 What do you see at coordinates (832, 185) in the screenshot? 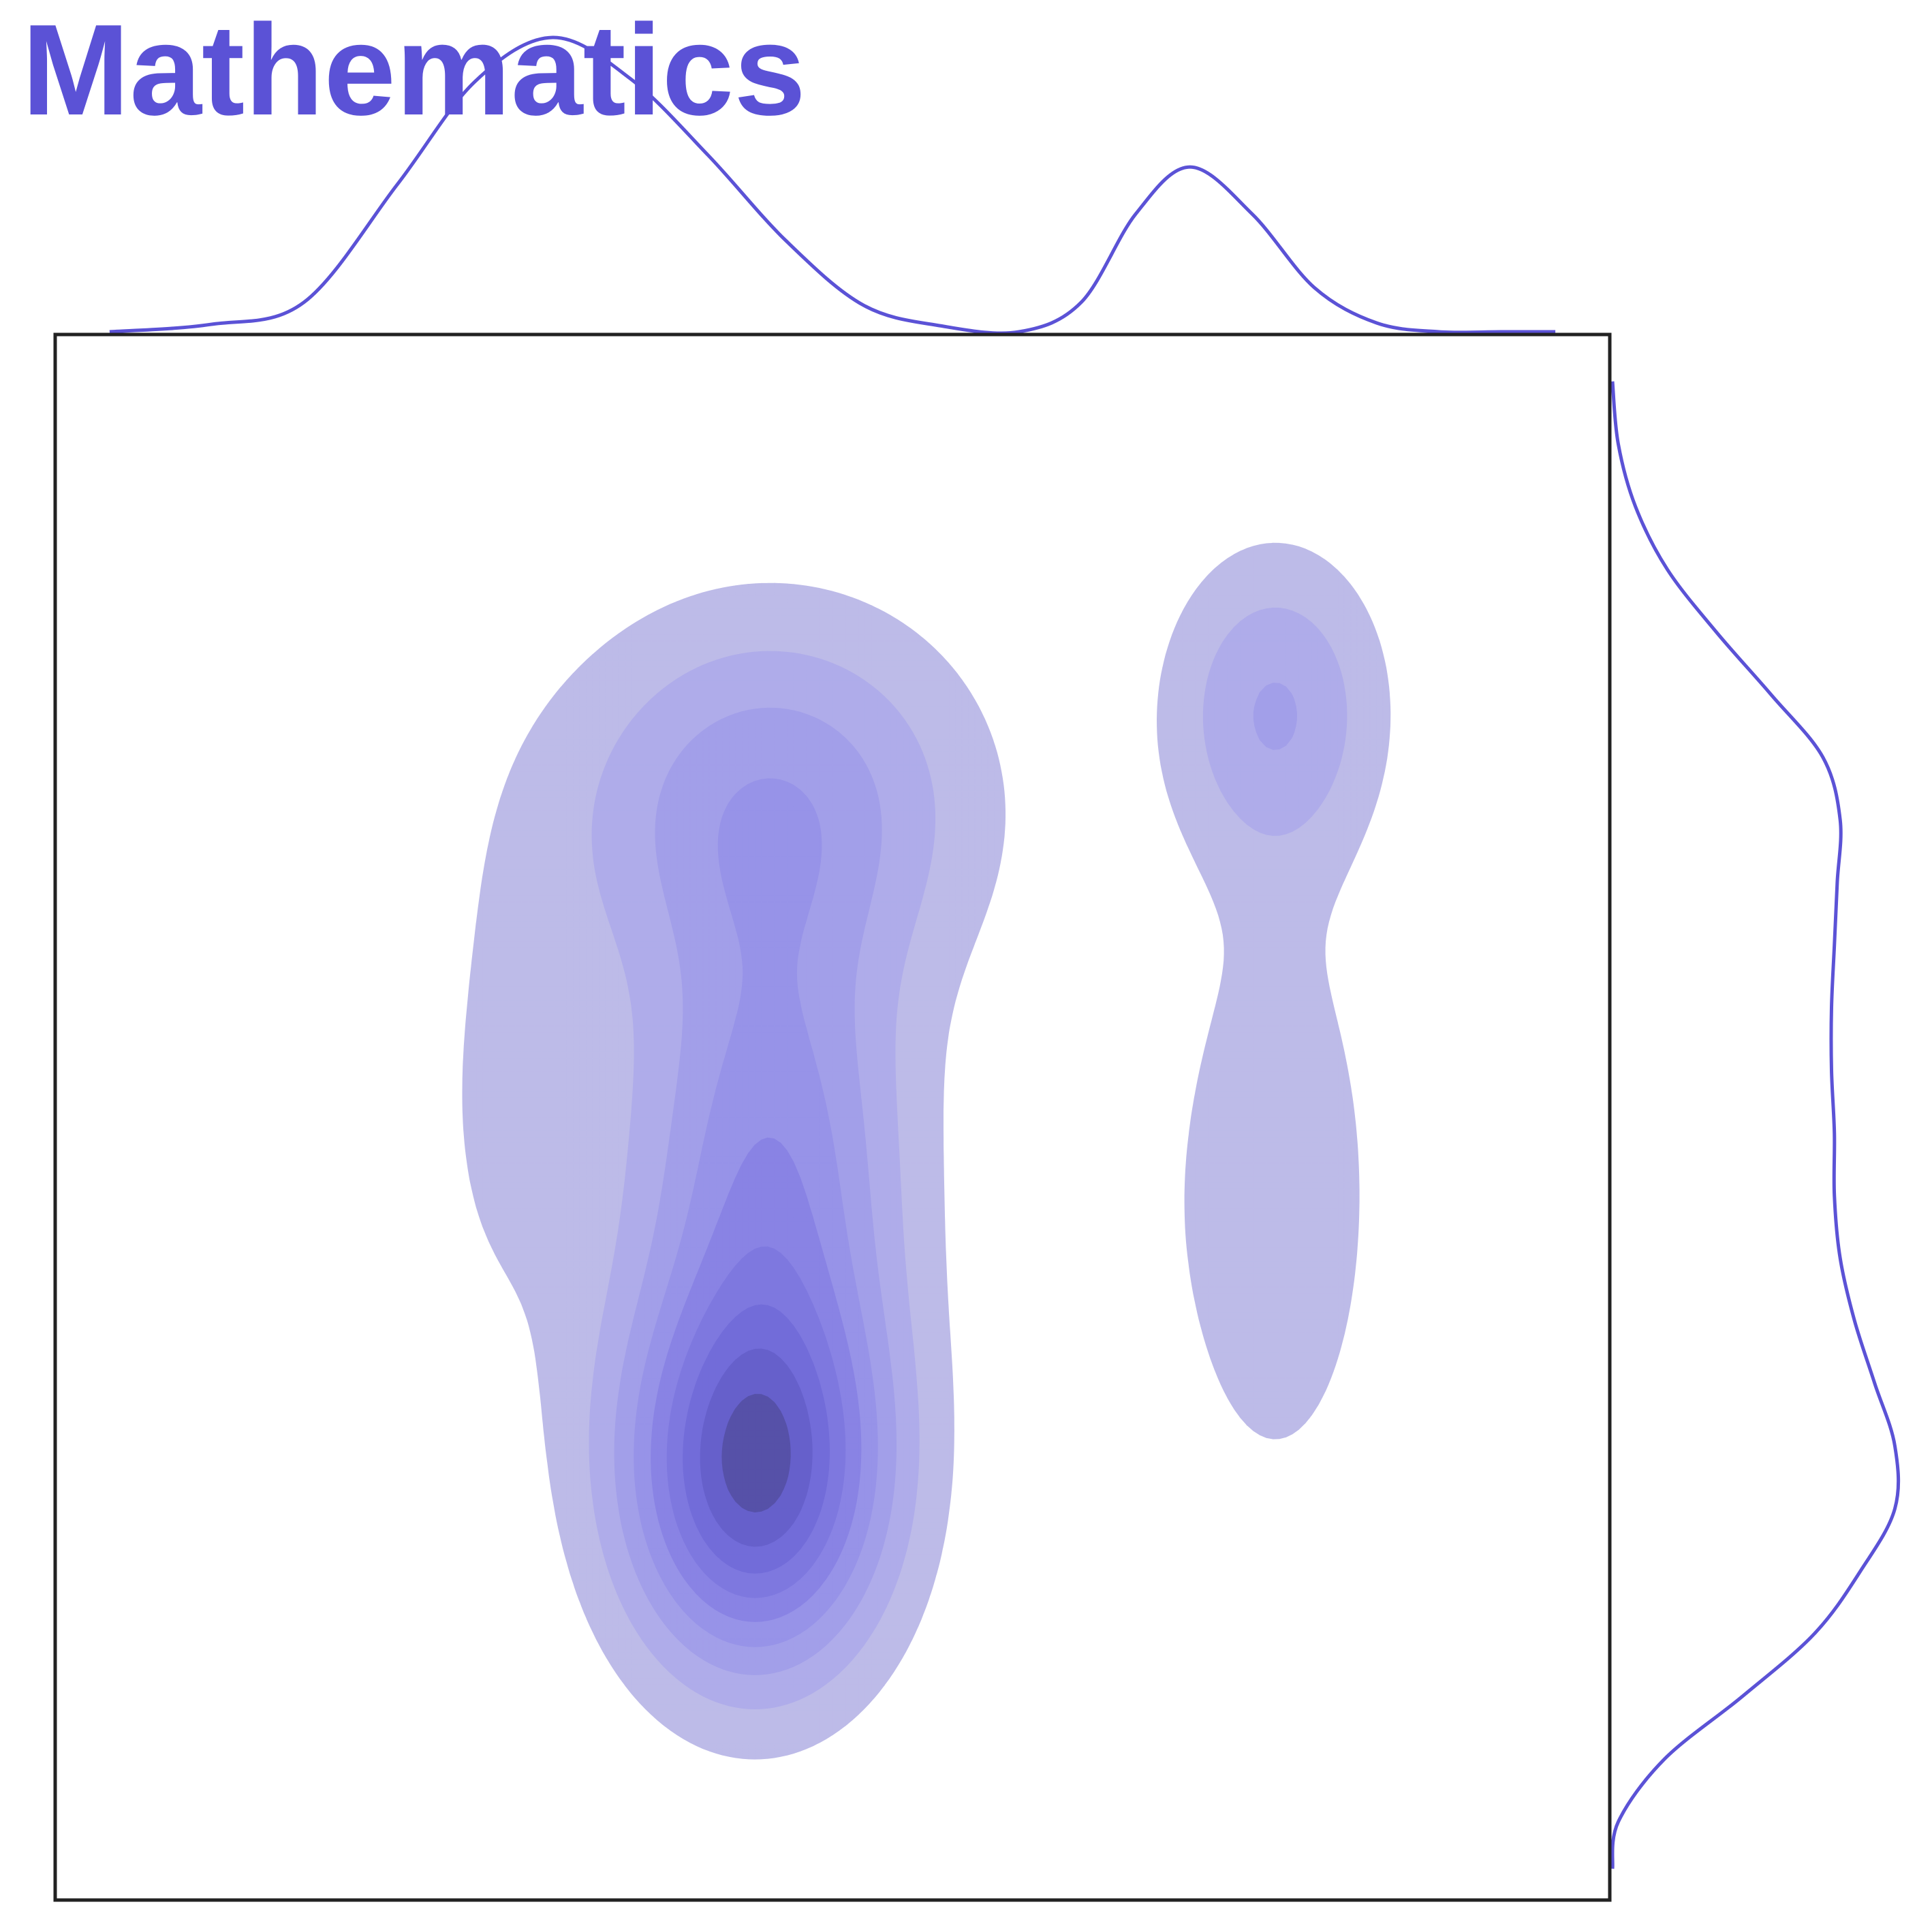
I see `x-marginal-density-line` at bounding box center [832, 185].